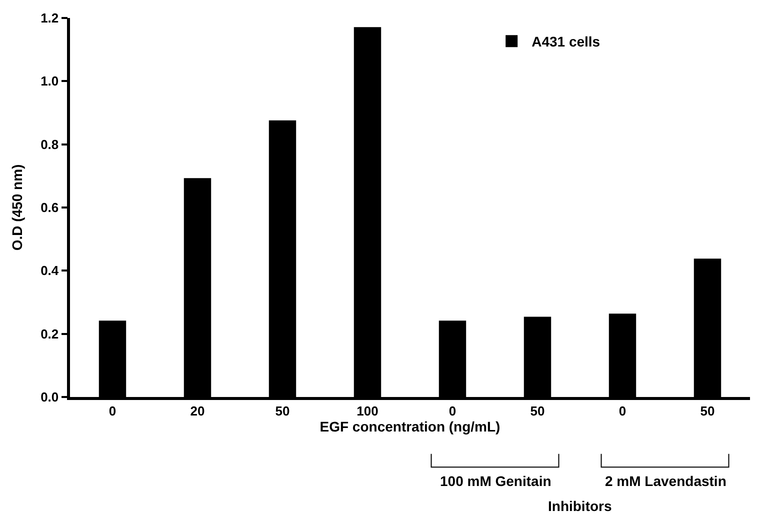  What do you see at coordinates (49, 18) in the screenshot?
I see `y-tick-label: 1.2` at bounding box center [49, 18].